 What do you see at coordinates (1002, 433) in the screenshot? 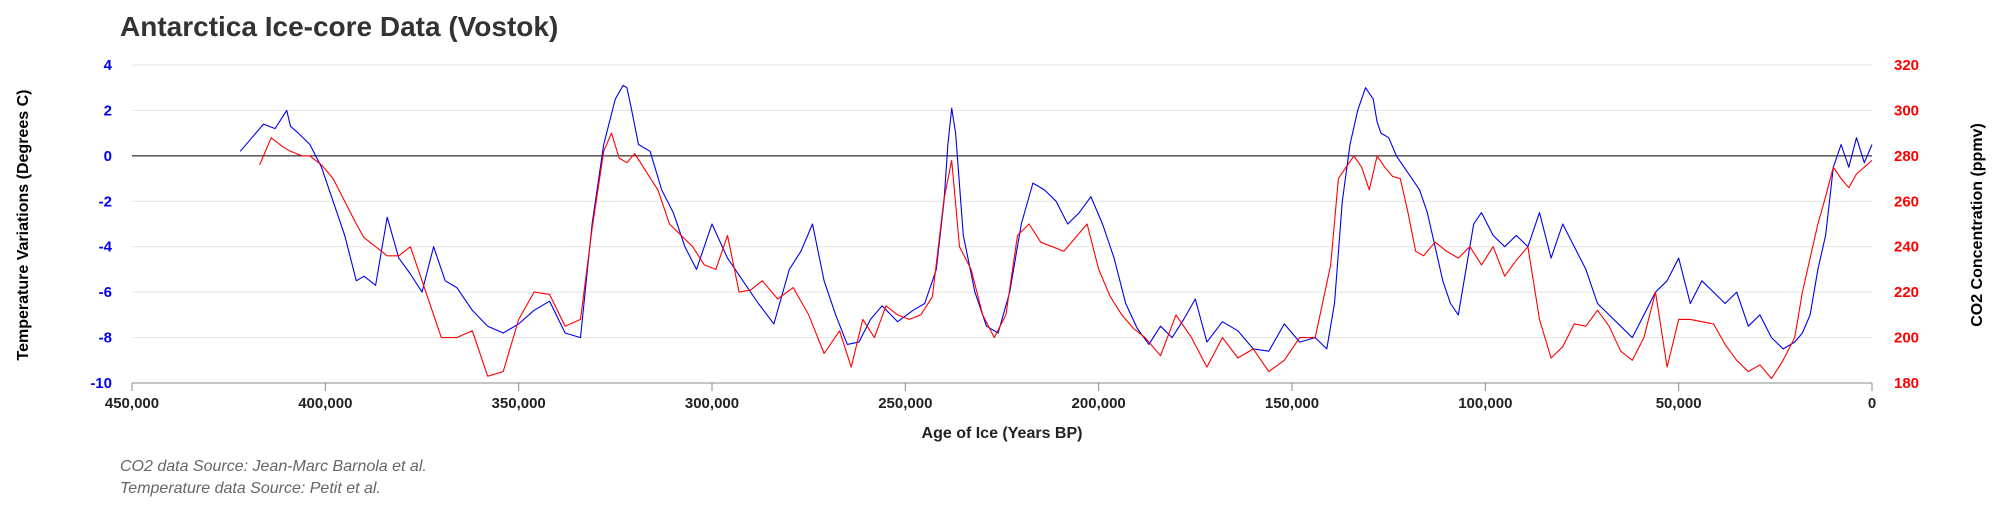
I see `x-axis-label: Age of Ice (Years BP)` at bounding box center [1002, 433].